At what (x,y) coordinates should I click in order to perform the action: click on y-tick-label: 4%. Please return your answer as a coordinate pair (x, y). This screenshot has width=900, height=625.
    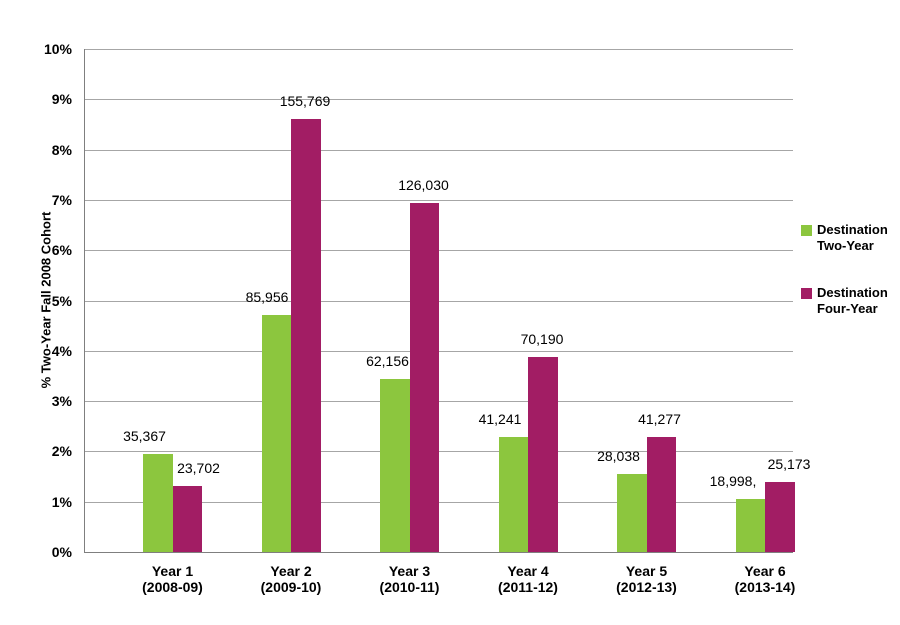
    Looking at the image, I should click on (61, 350).